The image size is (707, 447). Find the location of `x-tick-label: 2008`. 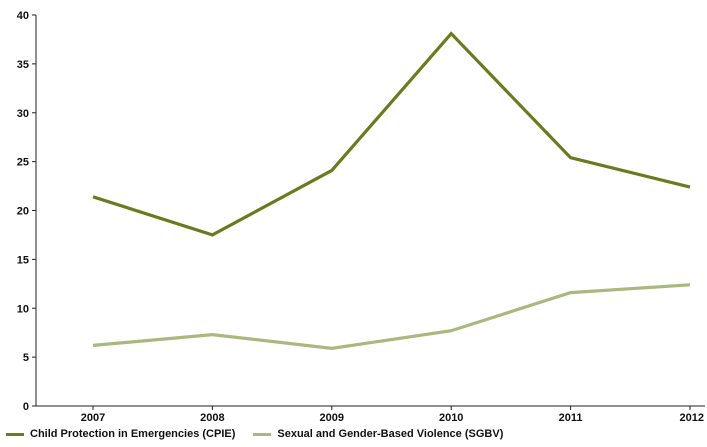

x-tick-label: 2008 is located at coordinates (212, 418).